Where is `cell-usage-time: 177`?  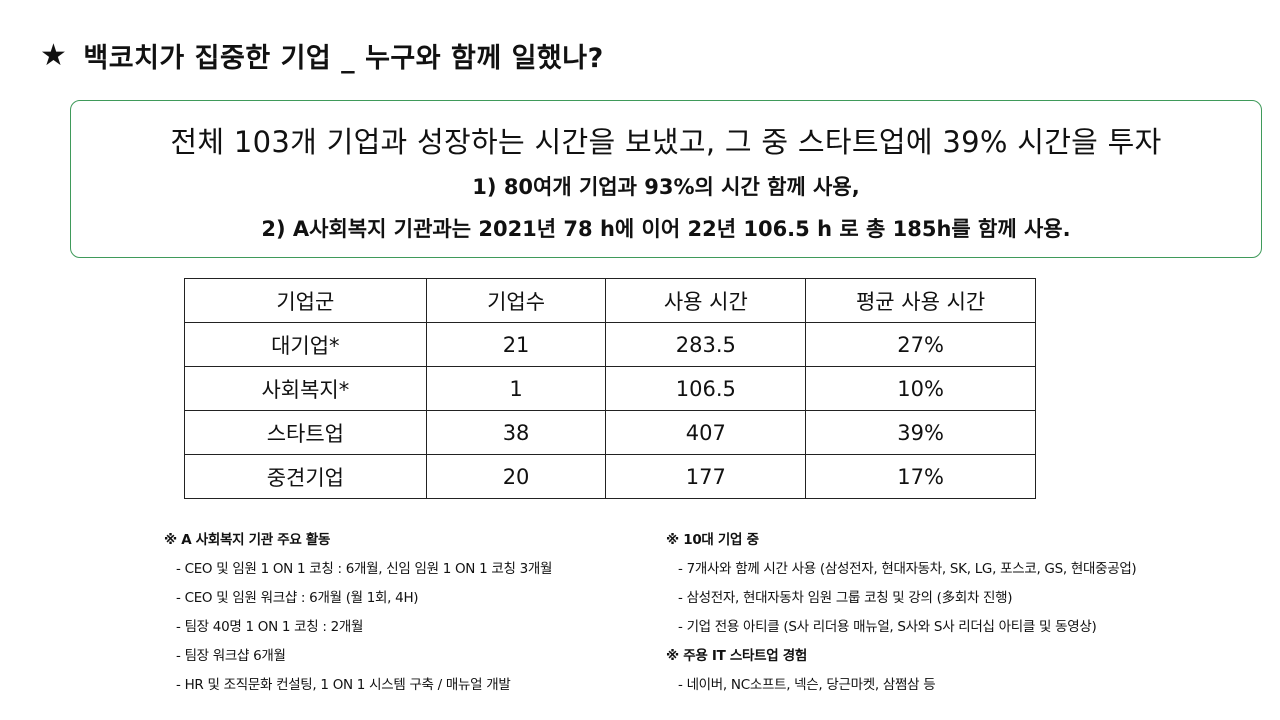 cell-usage-time: 177 is located at coordinates (706, 476).